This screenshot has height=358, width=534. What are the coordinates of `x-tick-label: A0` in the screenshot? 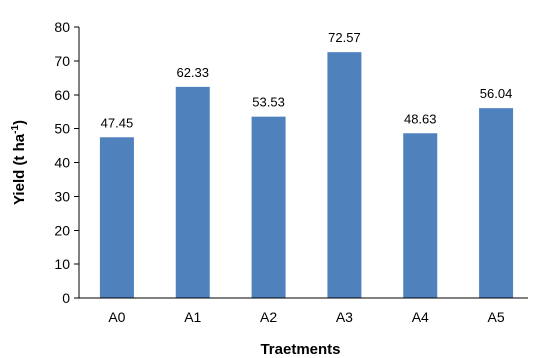 It's located at (116, 317).